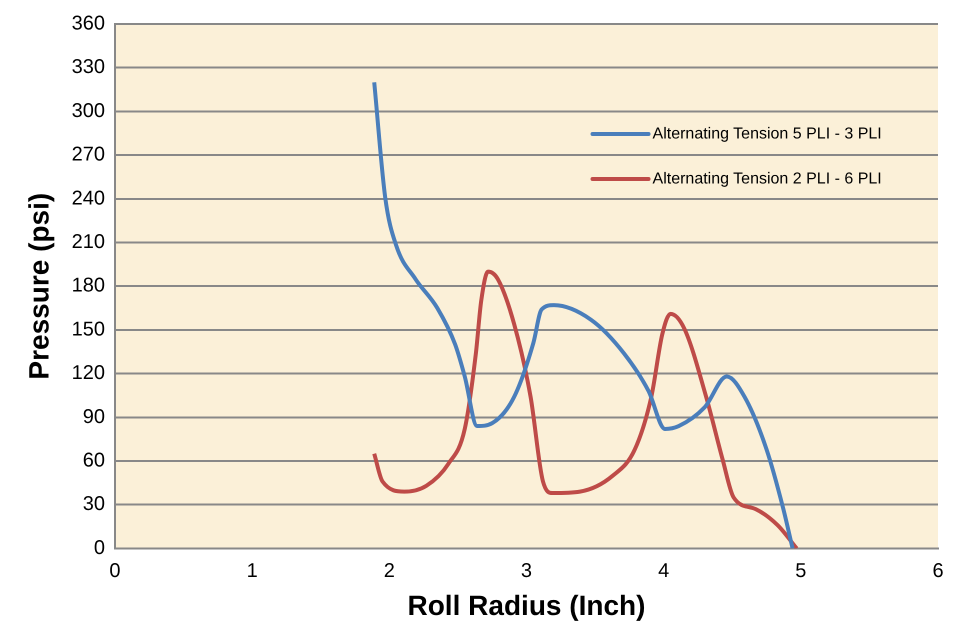 The height and width of the screenshot is (632, 962). What do you see at coordinates (93, 461) in the screenshot?
I see `y-tick-label: 60` at bounding box center [93, 461].